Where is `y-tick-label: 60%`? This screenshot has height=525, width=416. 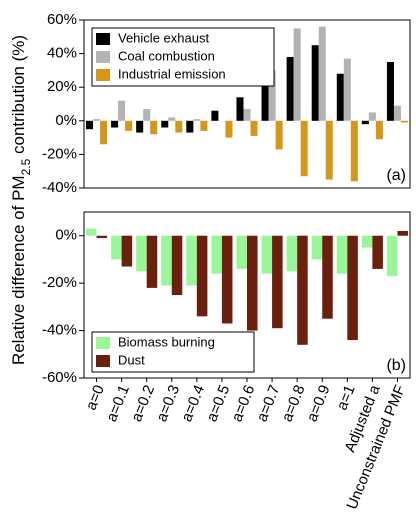 y-tick-label: 60% is located at coordinates (62, 19).